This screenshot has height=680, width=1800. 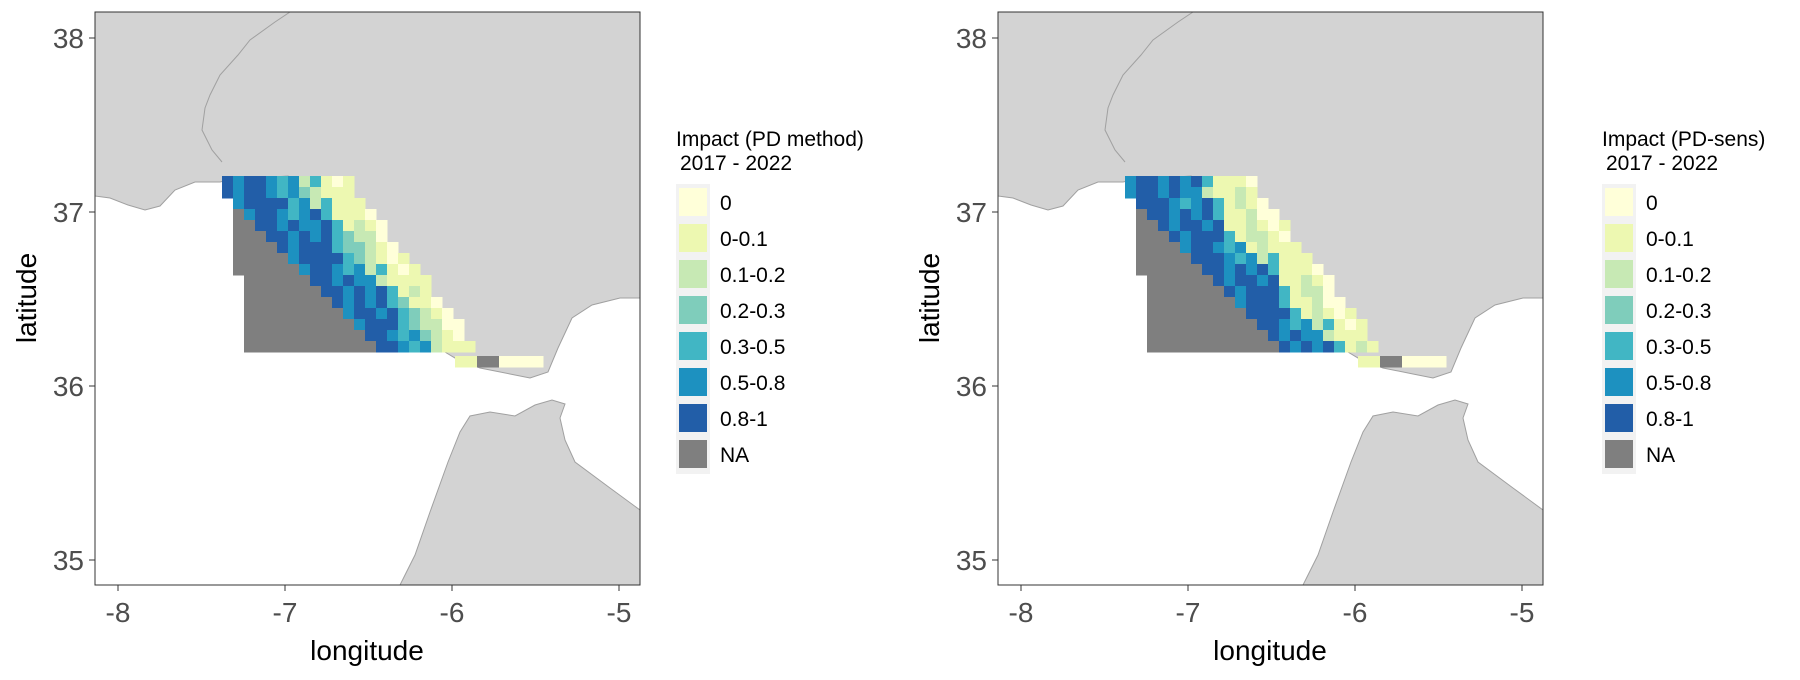 What do you see at coordinates (1021, 612) in the screenshot?
I see `x-tick-label: -8` at bounding box center [1021, 612].